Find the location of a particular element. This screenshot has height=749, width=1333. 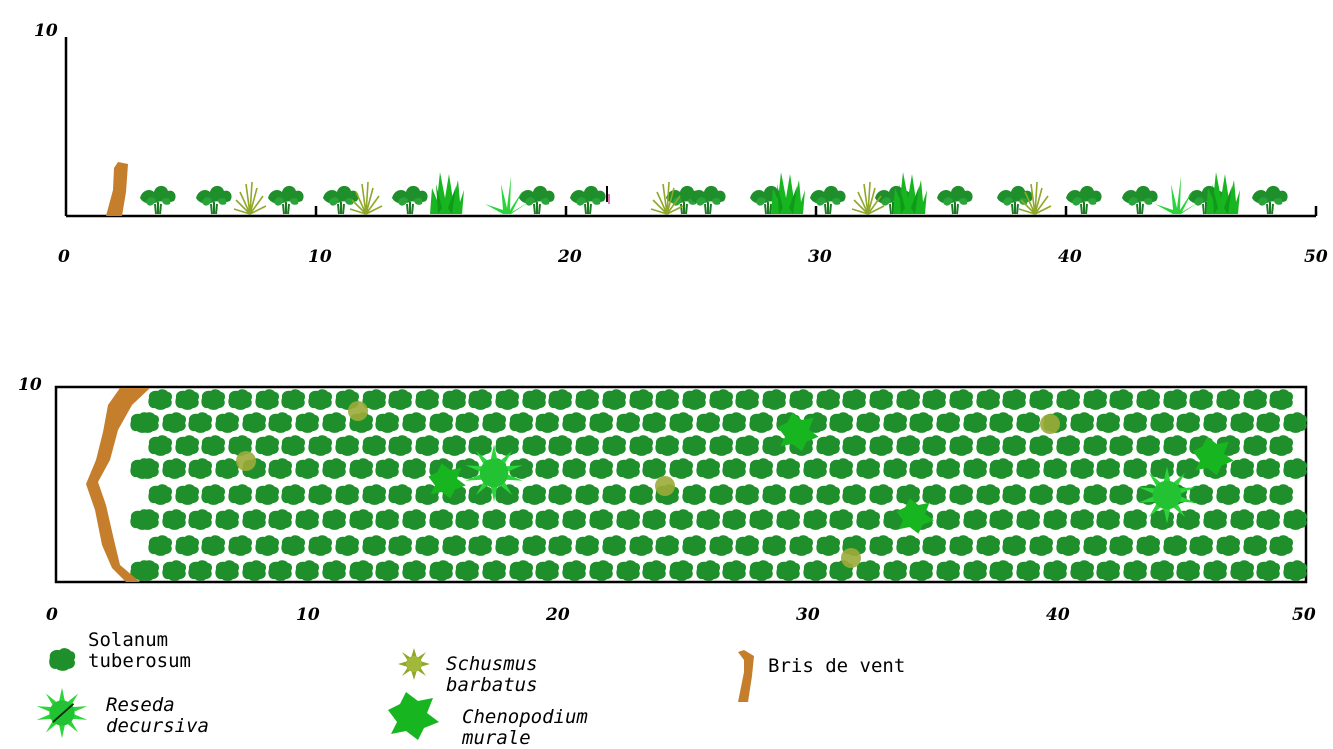

plan-y-top-label: 10 is located at coordinates (30, 385).